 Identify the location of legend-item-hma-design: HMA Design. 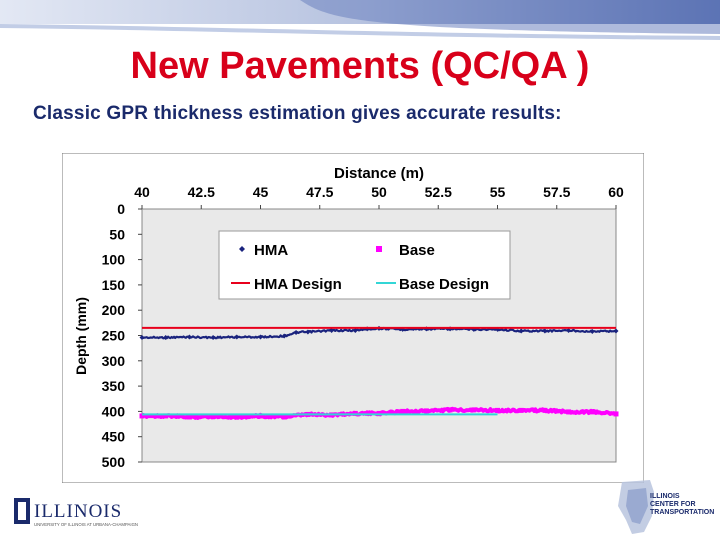
(286, 284).